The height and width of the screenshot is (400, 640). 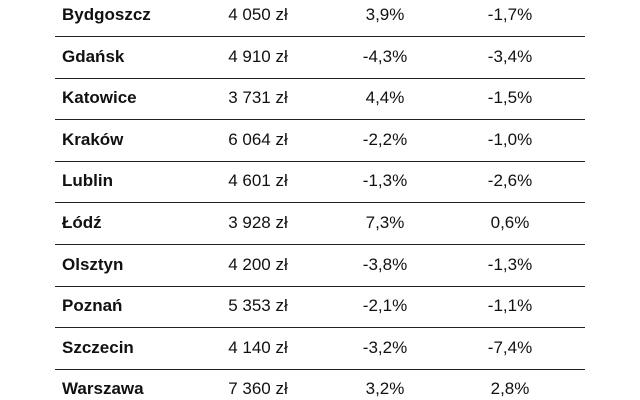 What do you see at coordinates (385, 306) in the screenshot?
I see `change-month: -2,1%` at bounding box center [385, 306].